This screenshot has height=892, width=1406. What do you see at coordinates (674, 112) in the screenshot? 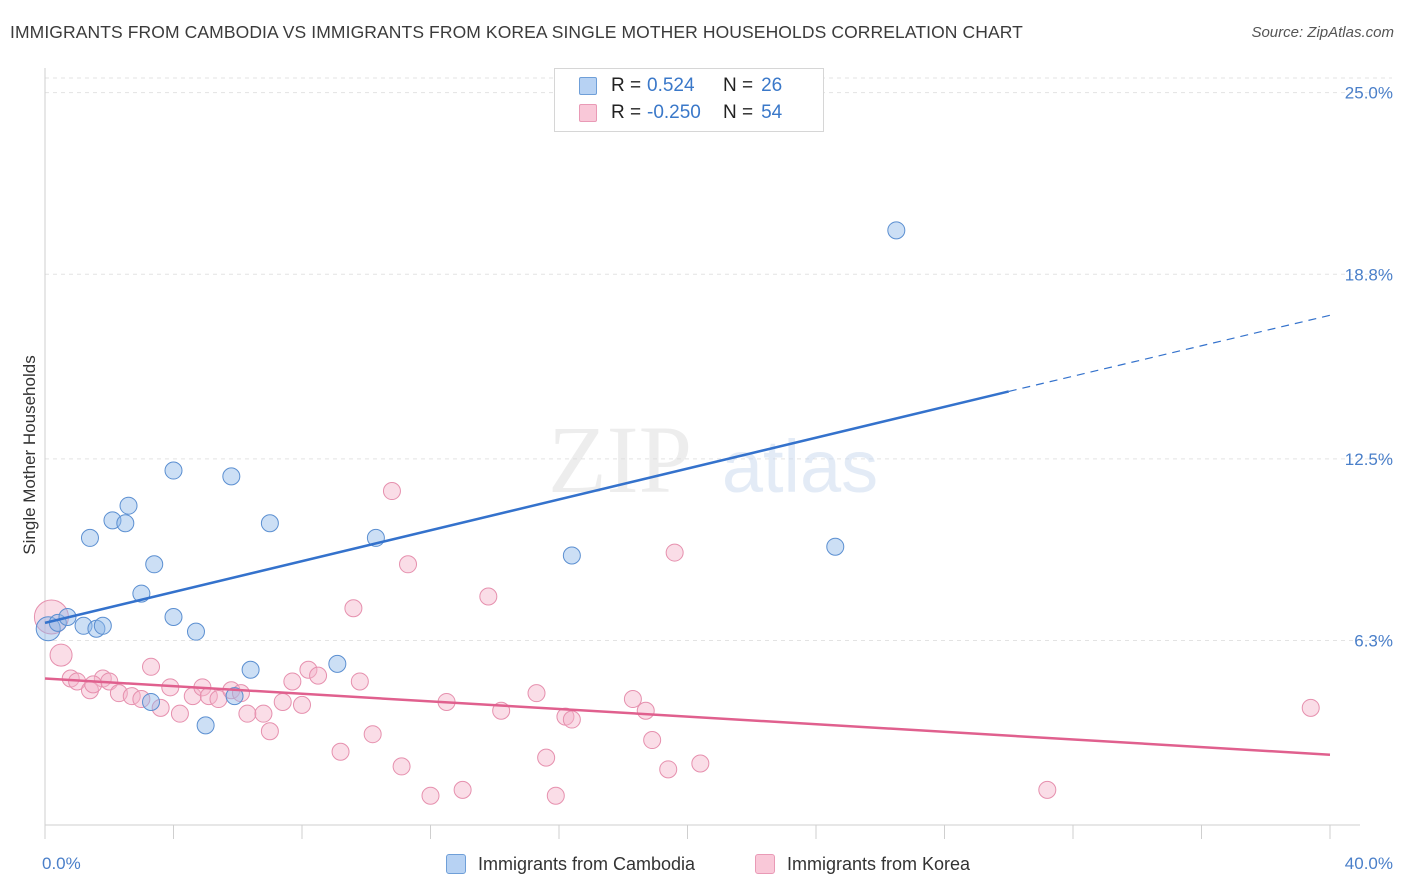
I see `r-value-korea: -0.250` at bounding box center [674, 112].